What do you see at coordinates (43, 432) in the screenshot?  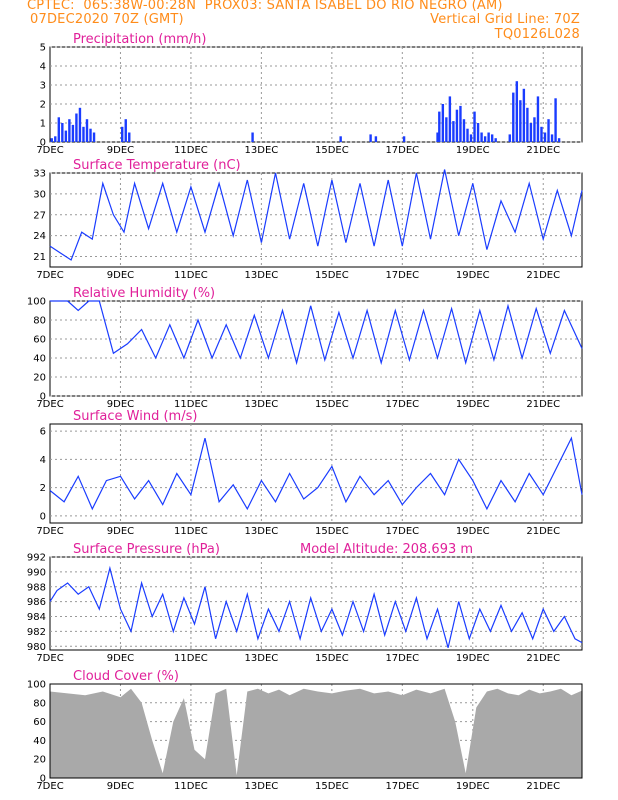 I see `y-tick-label: 6` at bounding box center [43, 432].